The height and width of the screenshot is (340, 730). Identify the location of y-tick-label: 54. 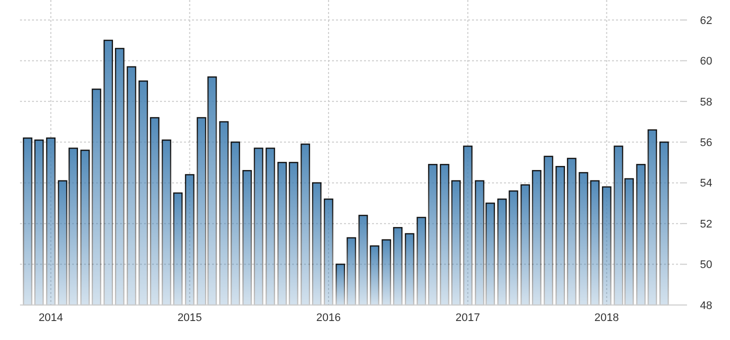
(706, 184).